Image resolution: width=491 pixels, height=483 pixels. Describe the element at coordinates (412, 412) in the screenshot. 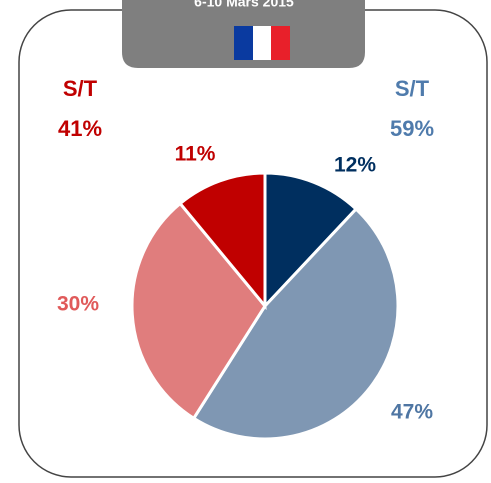

I see `data-label: 47%` at that location.